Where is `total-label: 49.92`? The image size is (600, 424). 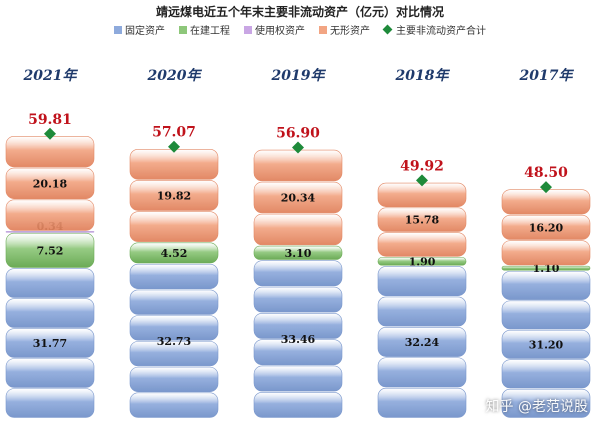 total-label: 49.92 is located at coordinates (422, 166).